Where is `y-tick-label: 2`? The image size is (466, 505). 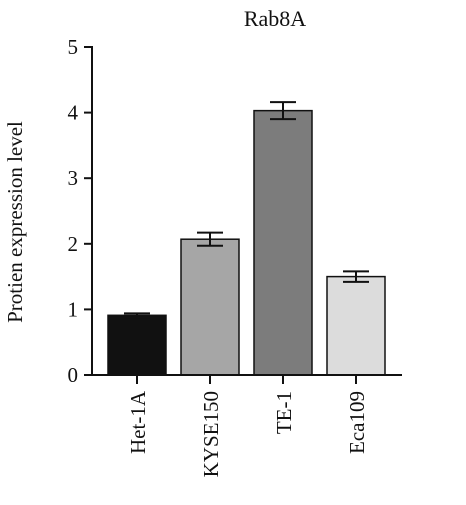 y-tick-label: 2 is located at coordinates (73, 244).